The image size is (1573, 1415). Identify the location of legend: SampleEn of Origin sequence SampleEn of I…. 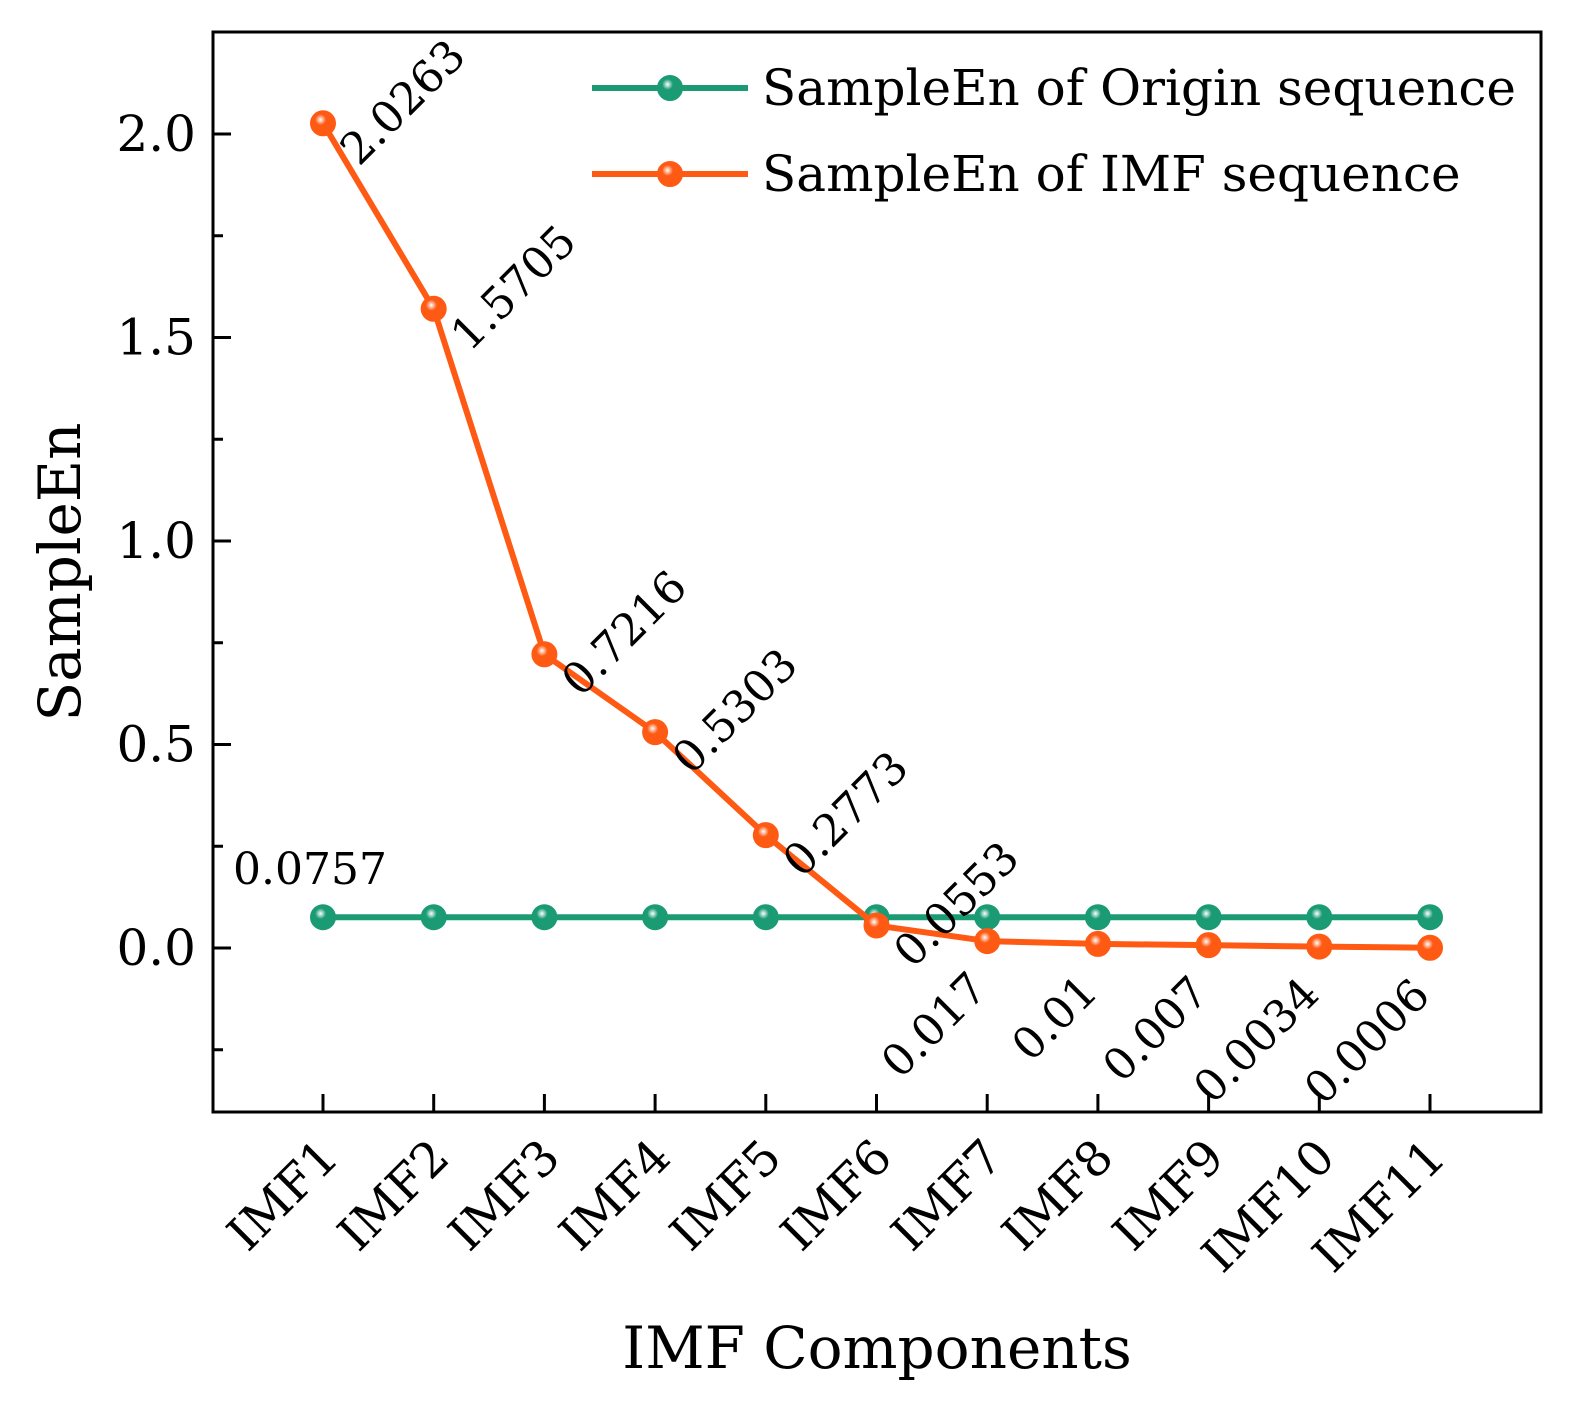
(1054, 131).